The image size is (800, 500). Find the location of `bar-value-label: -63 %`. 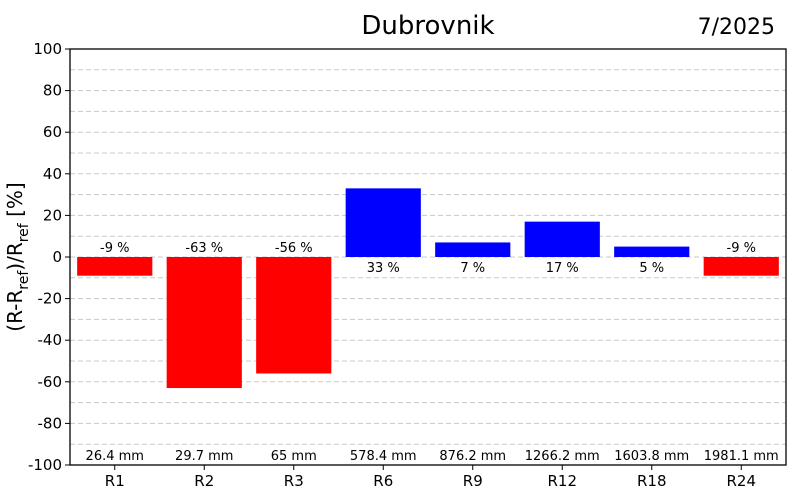

bar-value-label: -63 % is located at coordinates (204, 248).